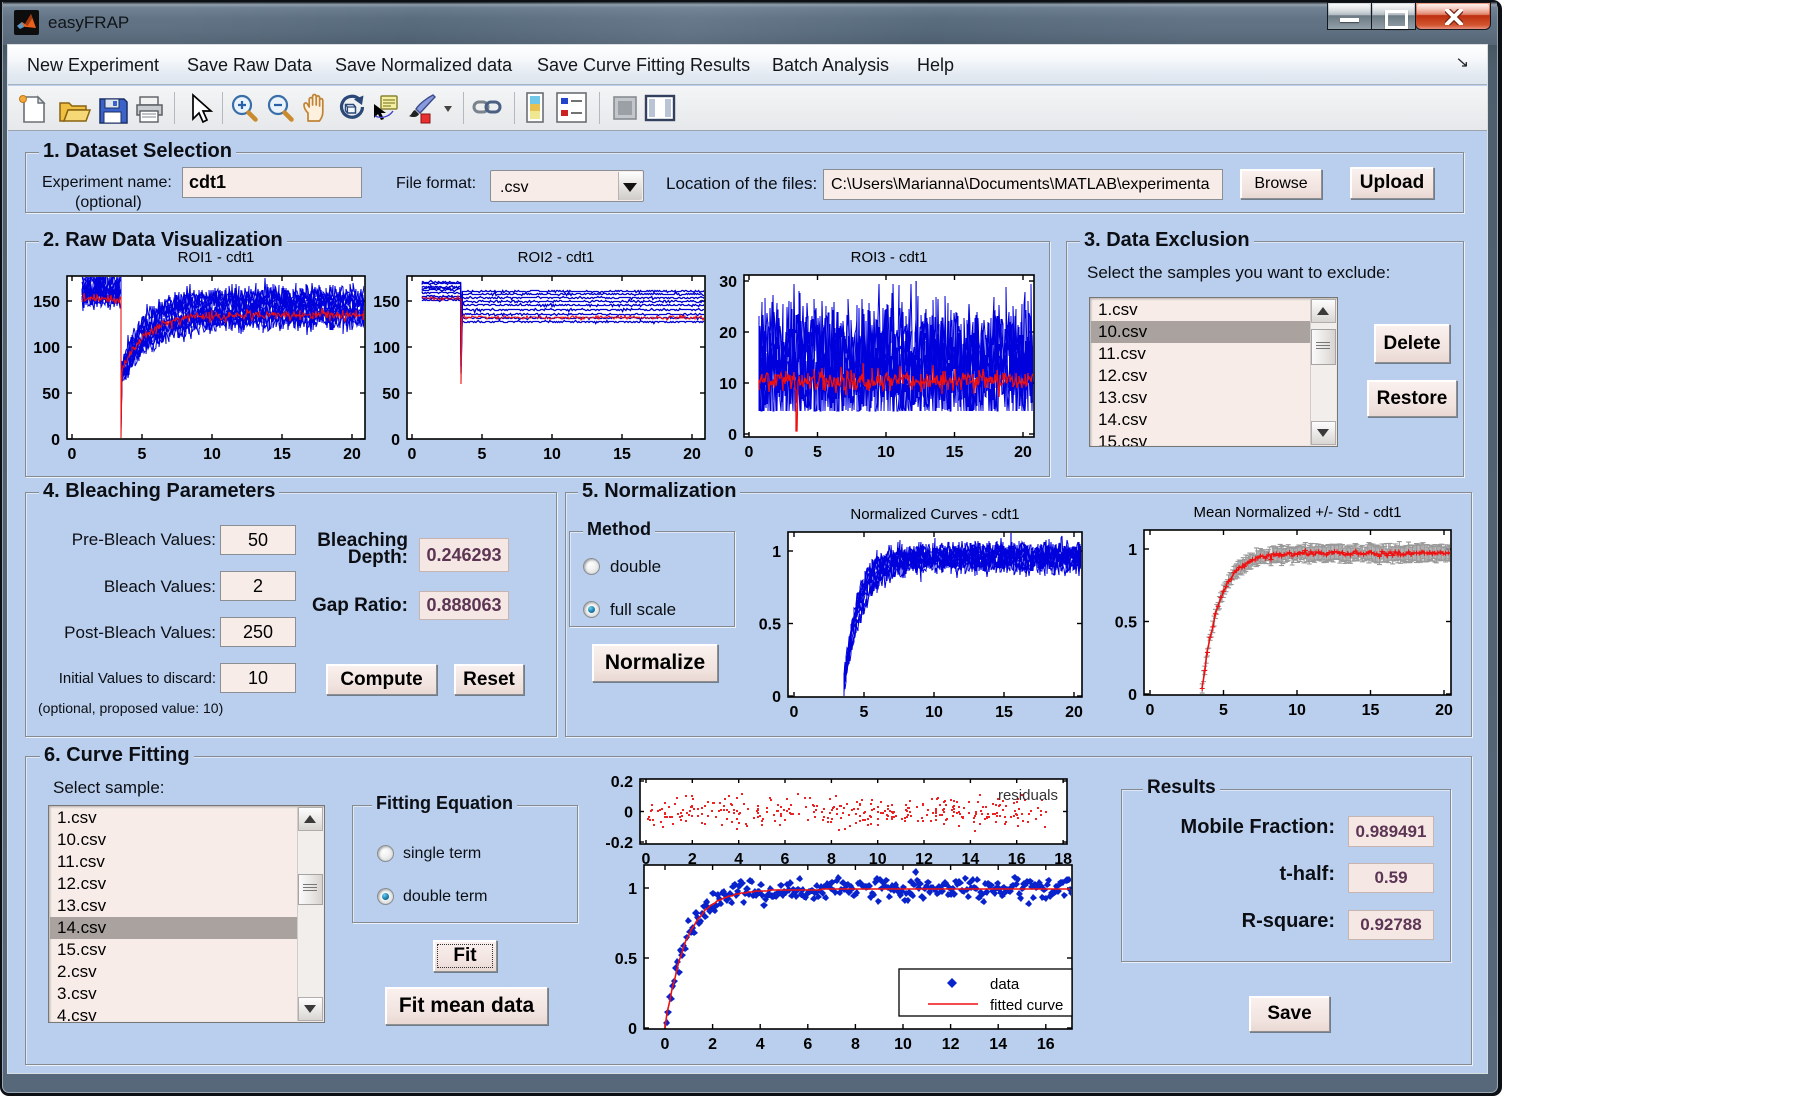 Image resolution: width=1800 pixels, height=1096 pixels. I want to click on svg-text: 18, so click(1063, 859).